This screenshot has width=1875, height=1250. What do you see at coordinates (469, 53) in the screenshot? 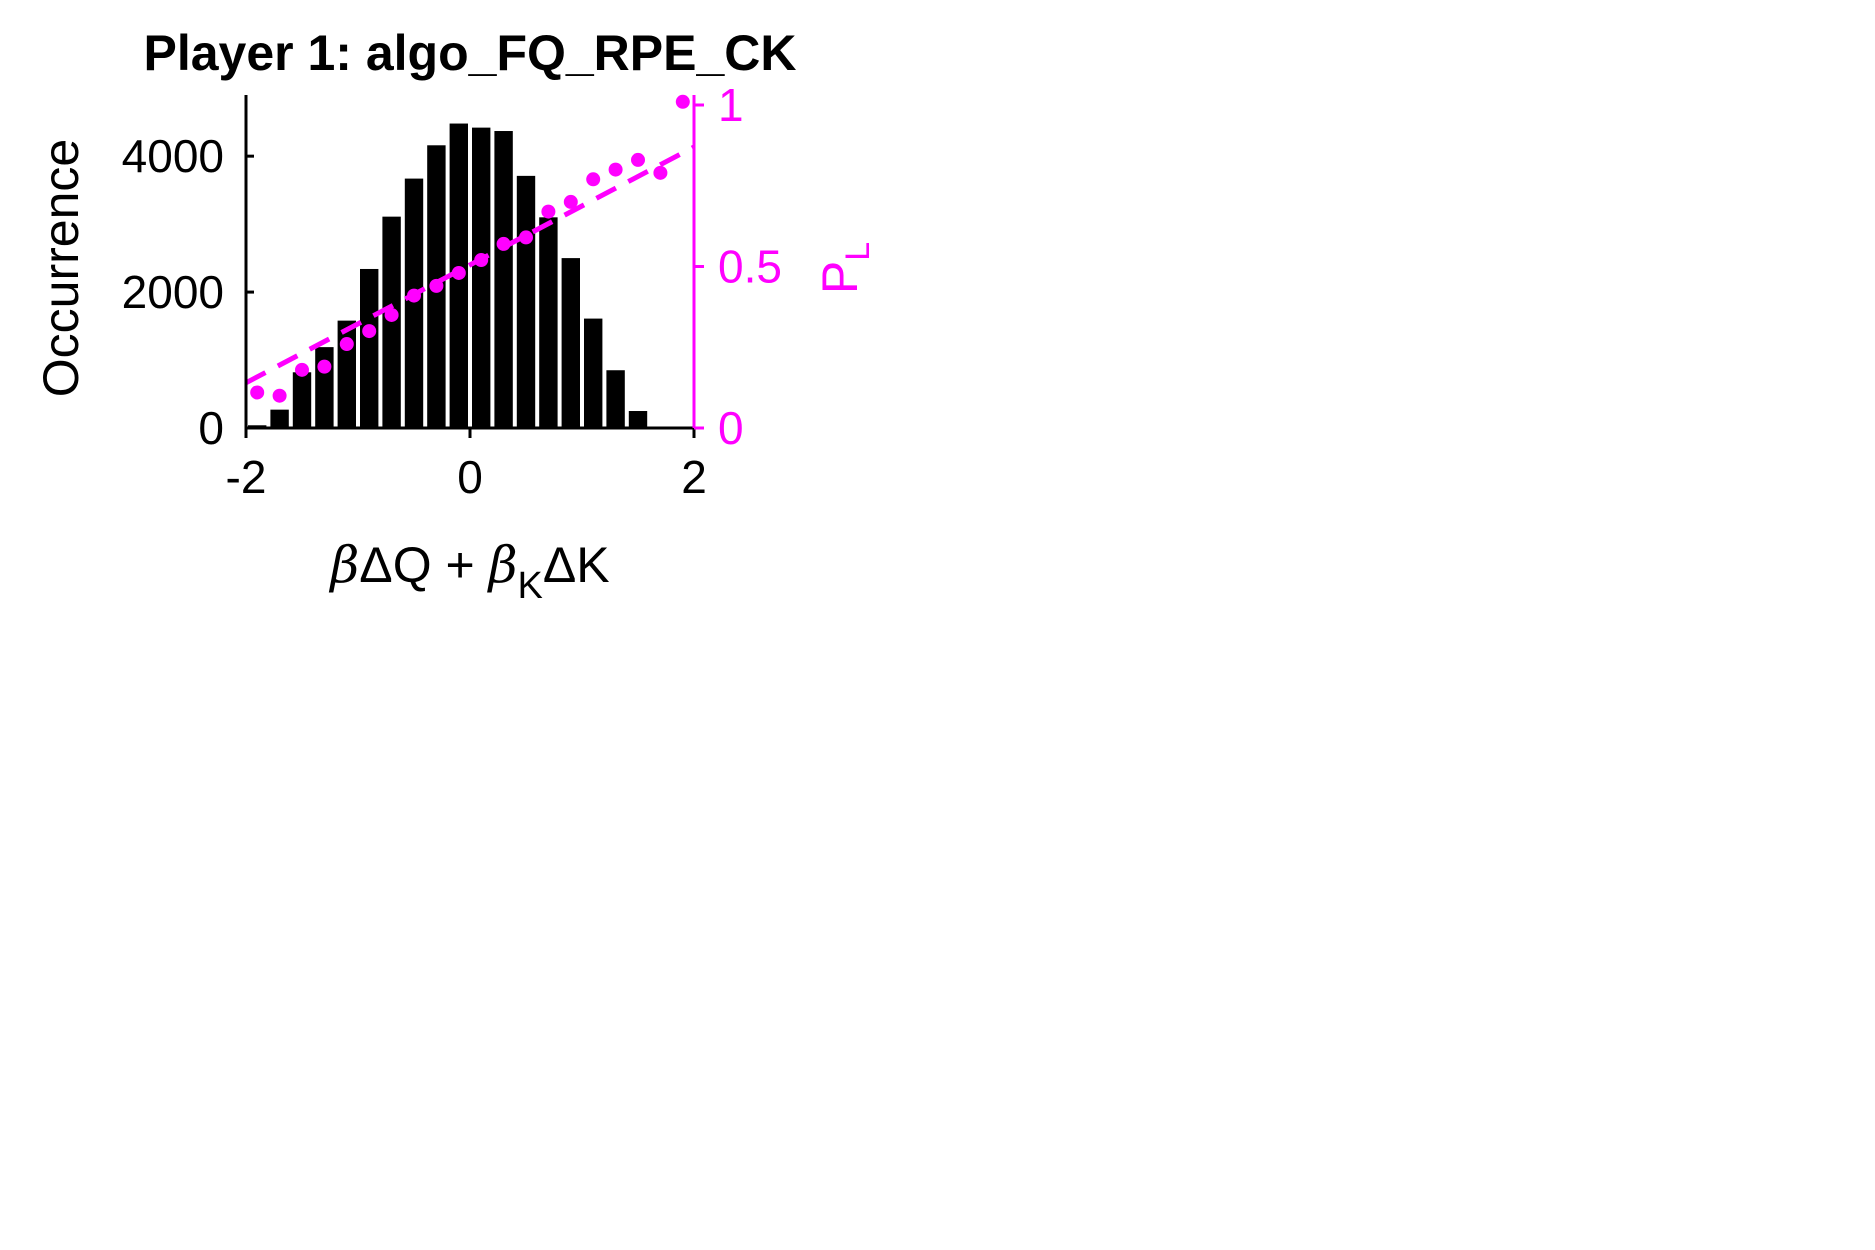
I see `chart-title: Player 1: algo_FQ_RPE_CK` at bounding box center [469, 53].